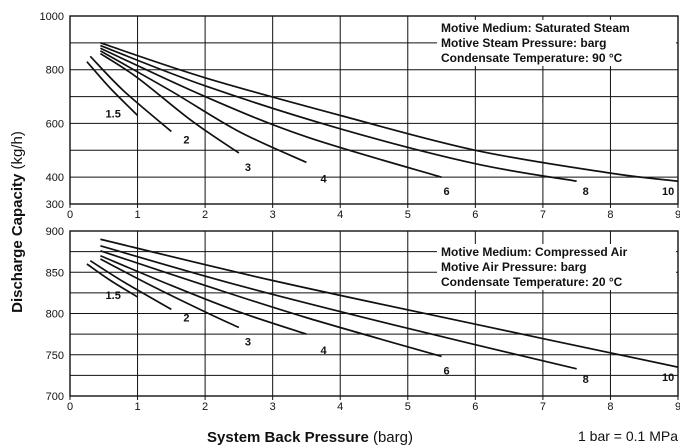  What do you see at coordinates (52, 17) in the screenshot?
I see `y-tick-steam-1000: 1000` at bounding box center [52, 17].